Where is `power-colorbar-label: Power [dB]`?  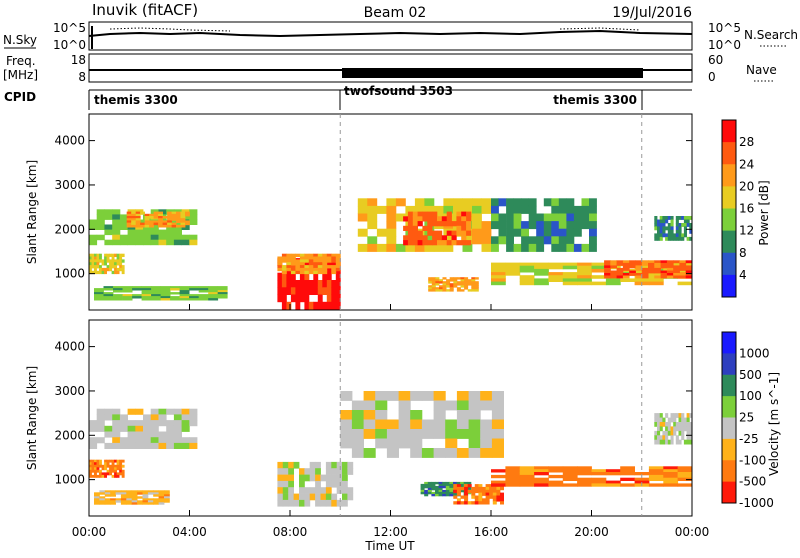
power-colorbar-label: Power [dB] is located at coordinates (764, 212).